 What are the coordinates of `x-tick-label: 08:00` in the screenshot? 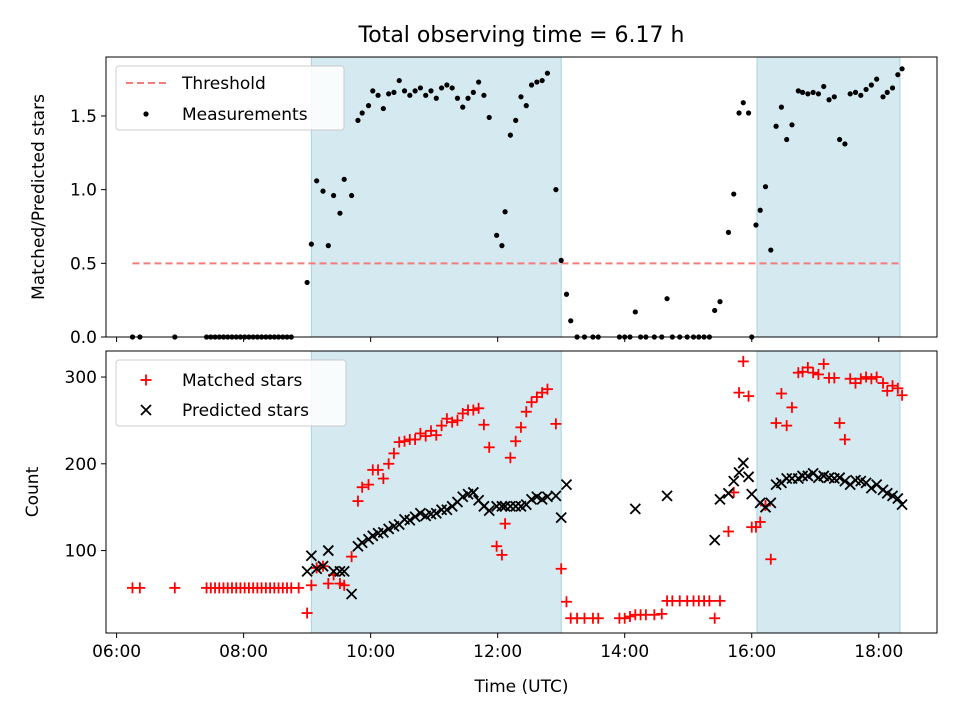 It's located at (243, 652).